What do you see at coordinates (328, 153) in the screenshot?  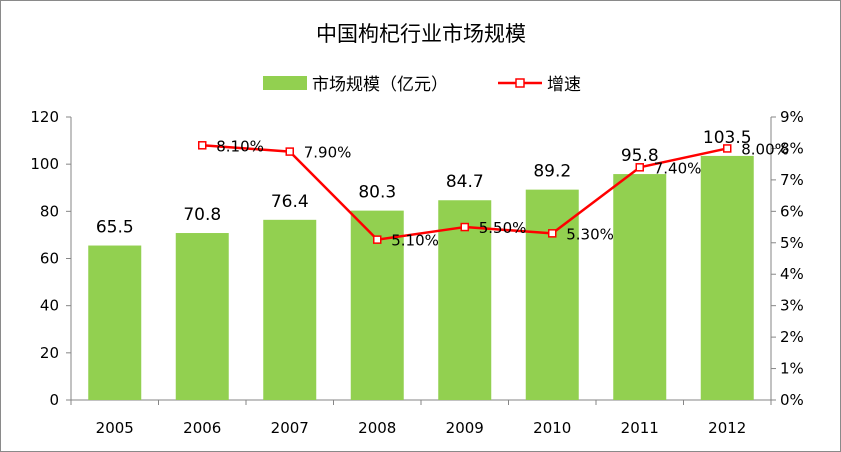 I see `growth-data-label: 7.90%` at bounding box center [328, 153].